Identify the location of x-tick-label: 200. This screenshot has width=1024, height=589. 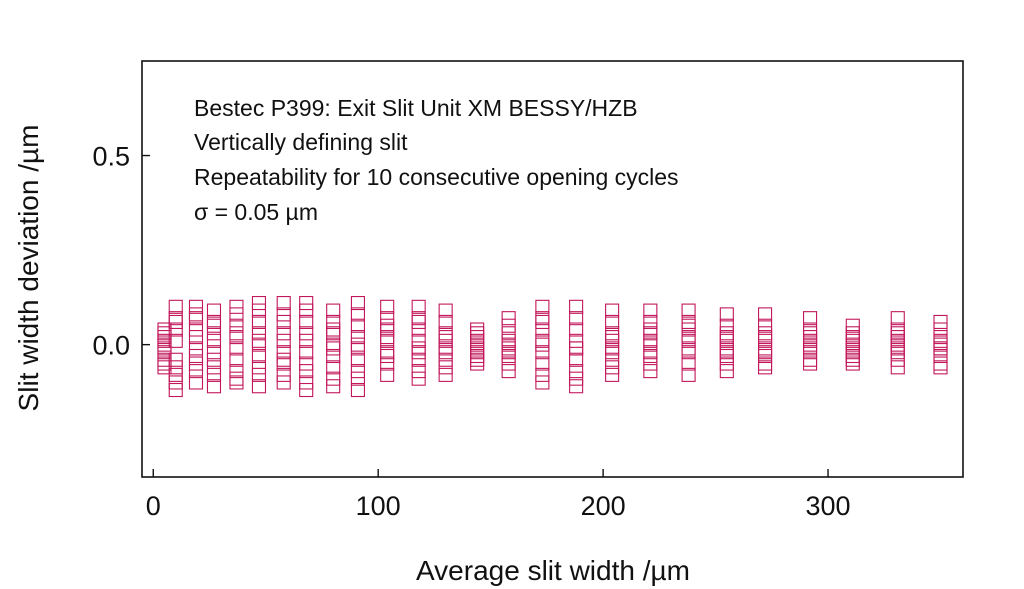
(603, 506).